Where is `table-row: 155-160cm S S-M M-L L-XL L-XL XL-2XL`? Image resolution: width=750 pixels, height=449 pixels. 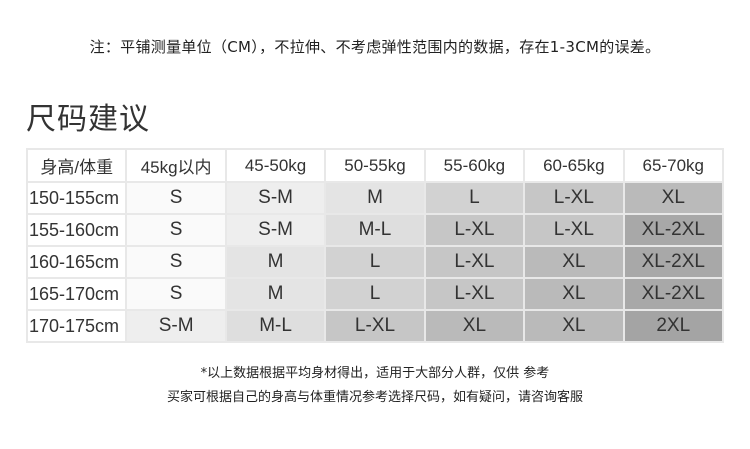 table-row: 155-160cm S S-M M-L L-XL L-XL XL-2XL is located at coordinates (375, 230).